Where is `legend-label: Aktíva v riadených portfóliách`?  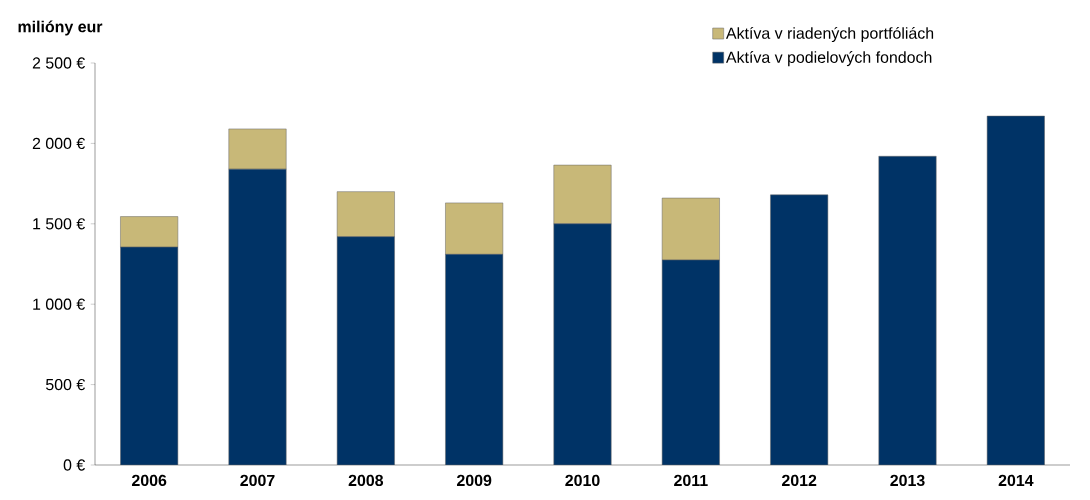
legend-label: Aktíva v riadených portfóliách is located at coordinates (829, 34).